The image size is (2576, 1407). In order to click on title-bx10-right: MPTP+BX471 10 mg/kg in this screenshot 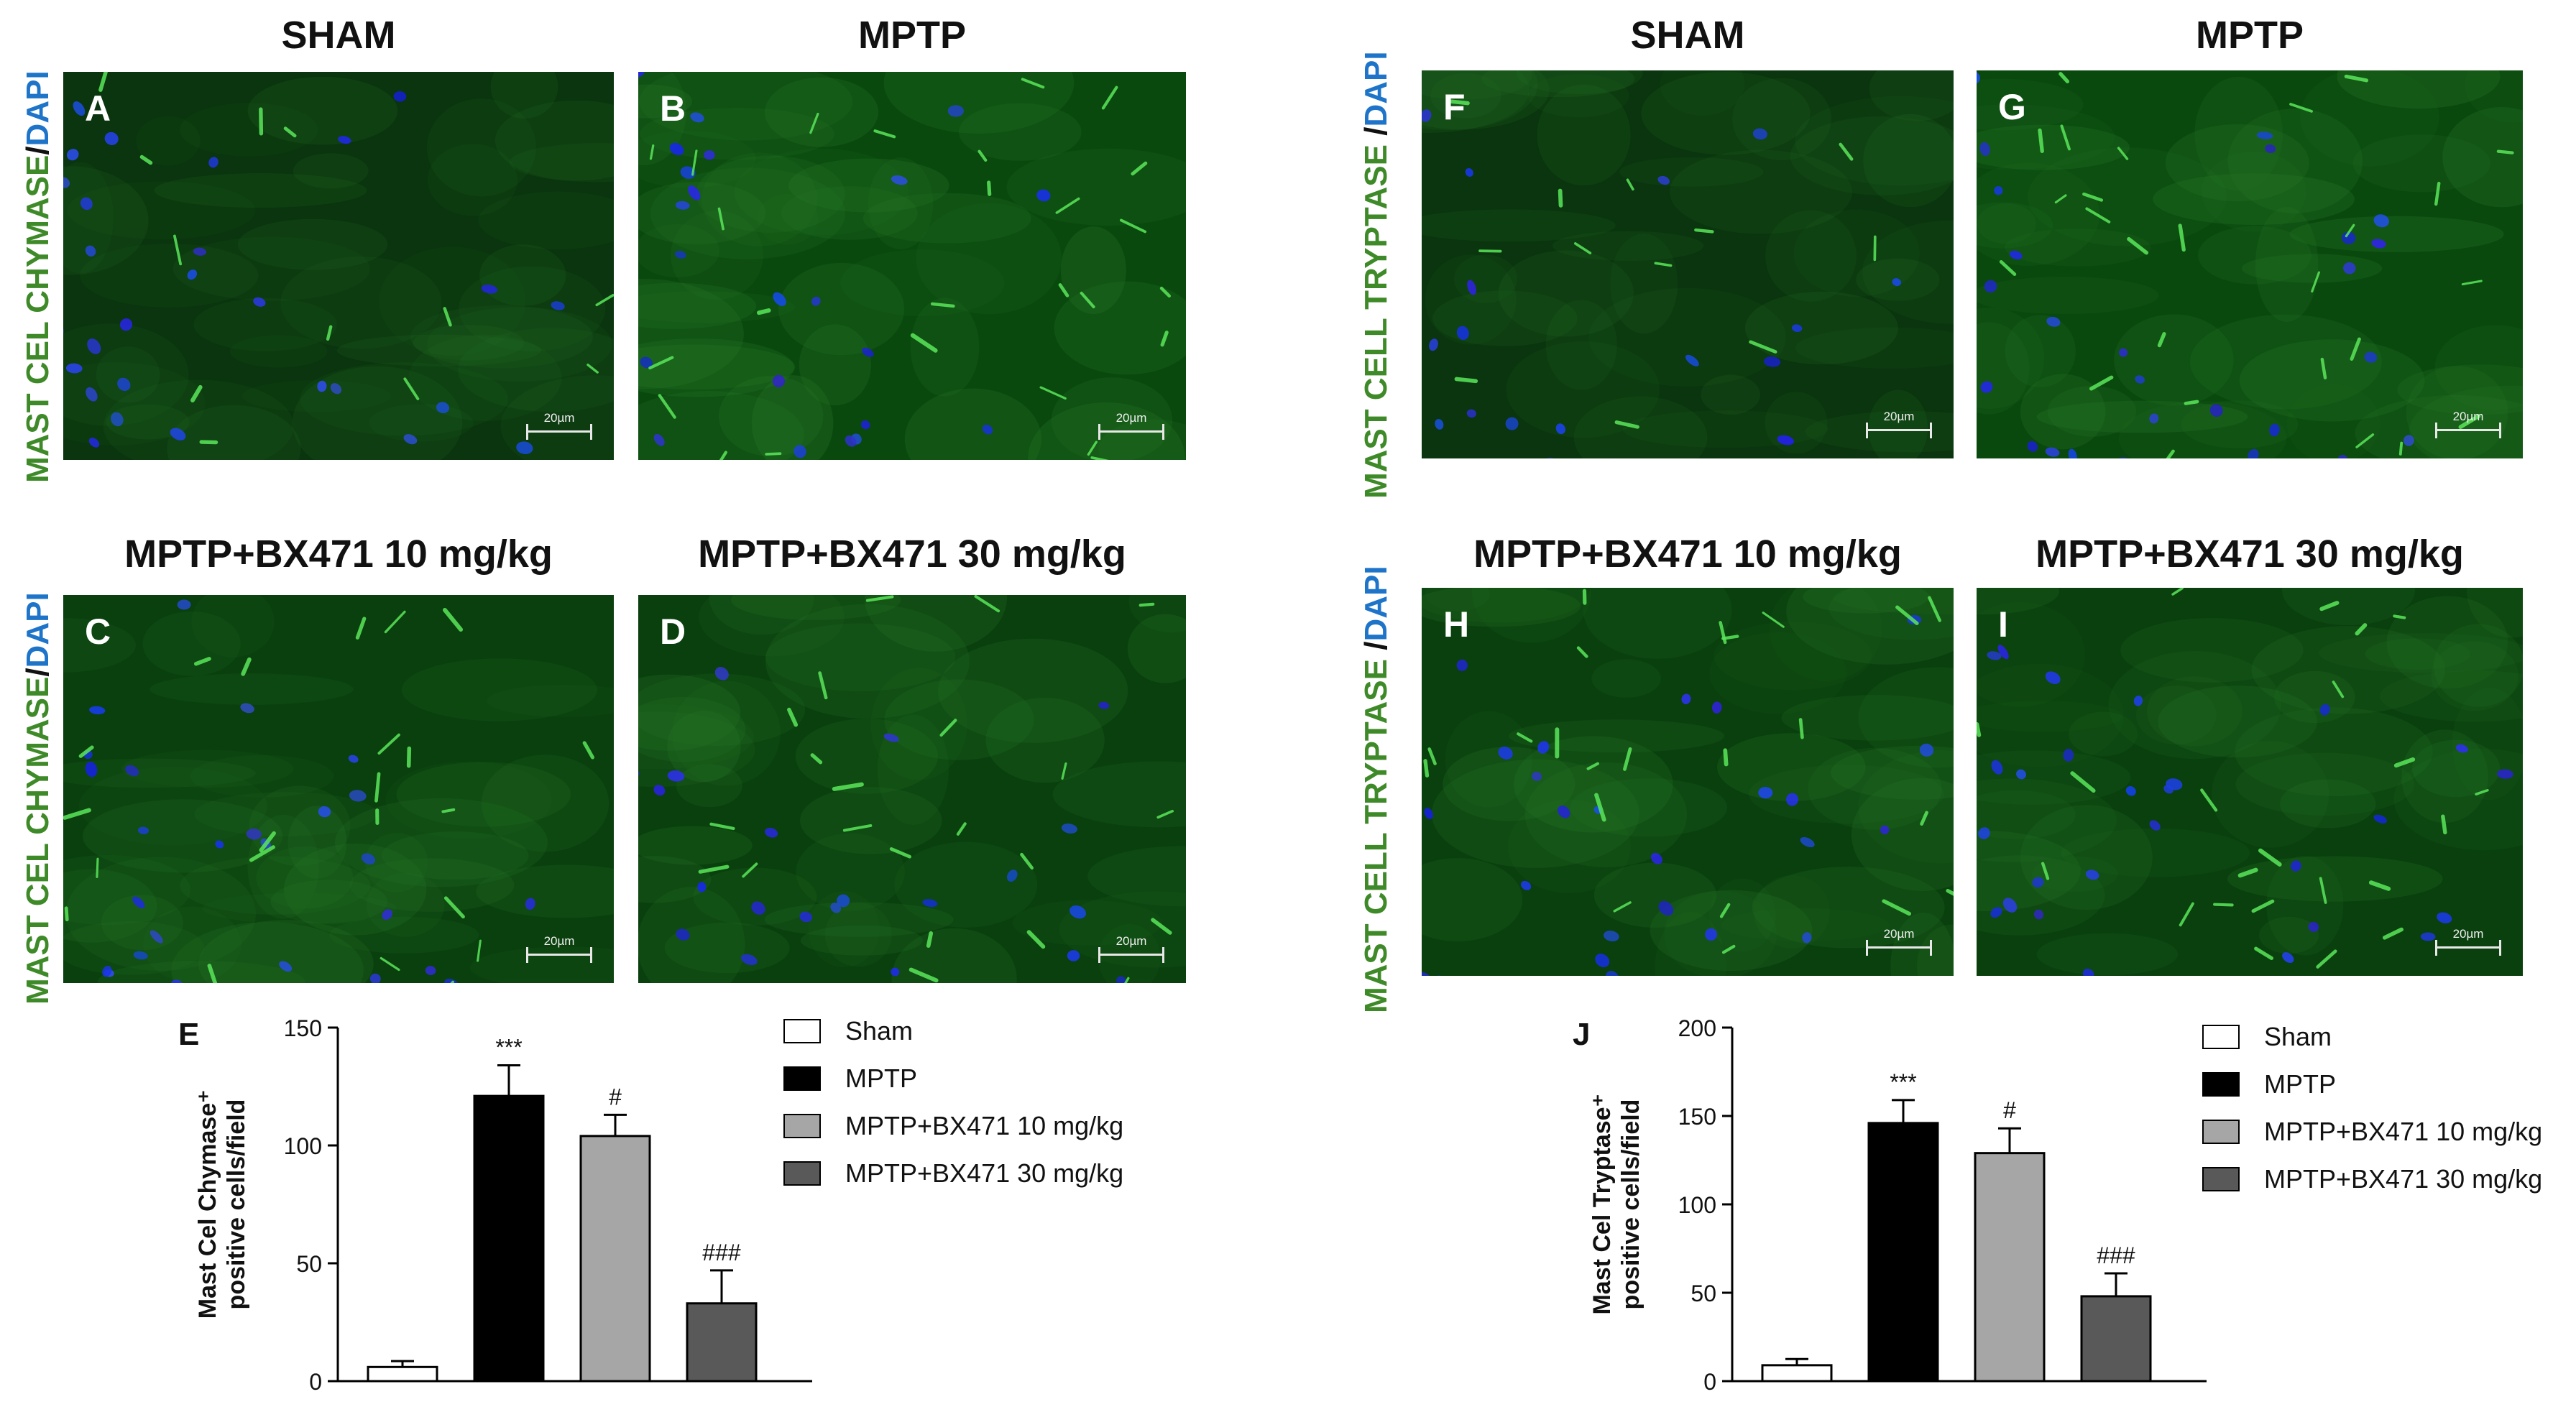, I will do `click(1687, 554)`.